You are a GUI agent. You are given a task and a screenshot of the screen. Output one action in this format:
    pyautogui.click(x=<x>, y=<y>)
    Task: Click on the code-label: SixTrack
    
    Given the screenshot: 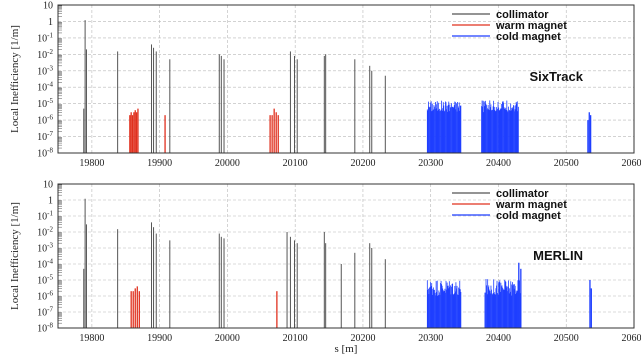 What is the action you would take?
    pyautogui.click(x=557, y=76)
    